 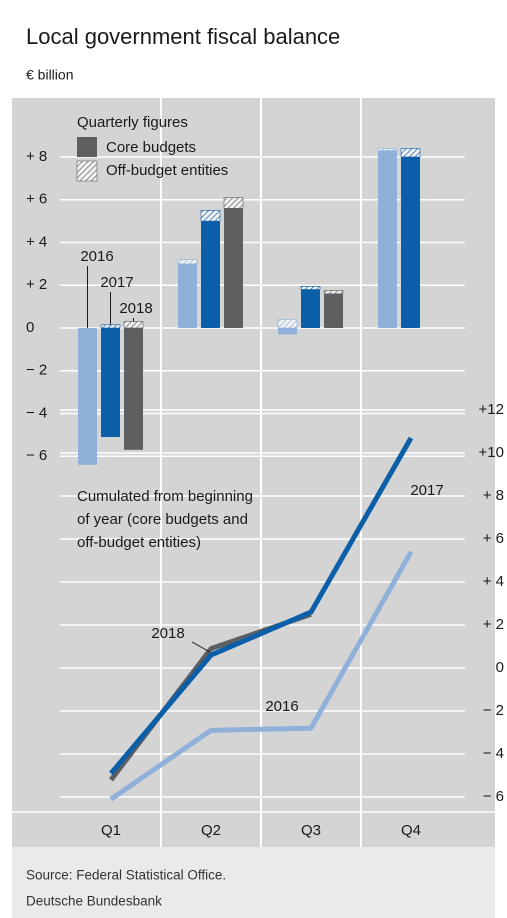 What do you see at coordinates (162, 519) in the screenshot?
I see `annotation: of year (core budgets and` at bounding box center [162, 519].